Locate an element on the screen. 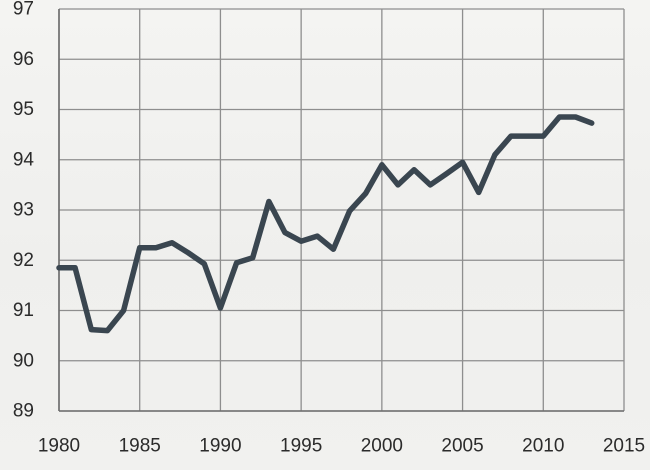 This screenshot has width=650, height=470. y-tick-label: 95 is located at coordinates (23, 109).